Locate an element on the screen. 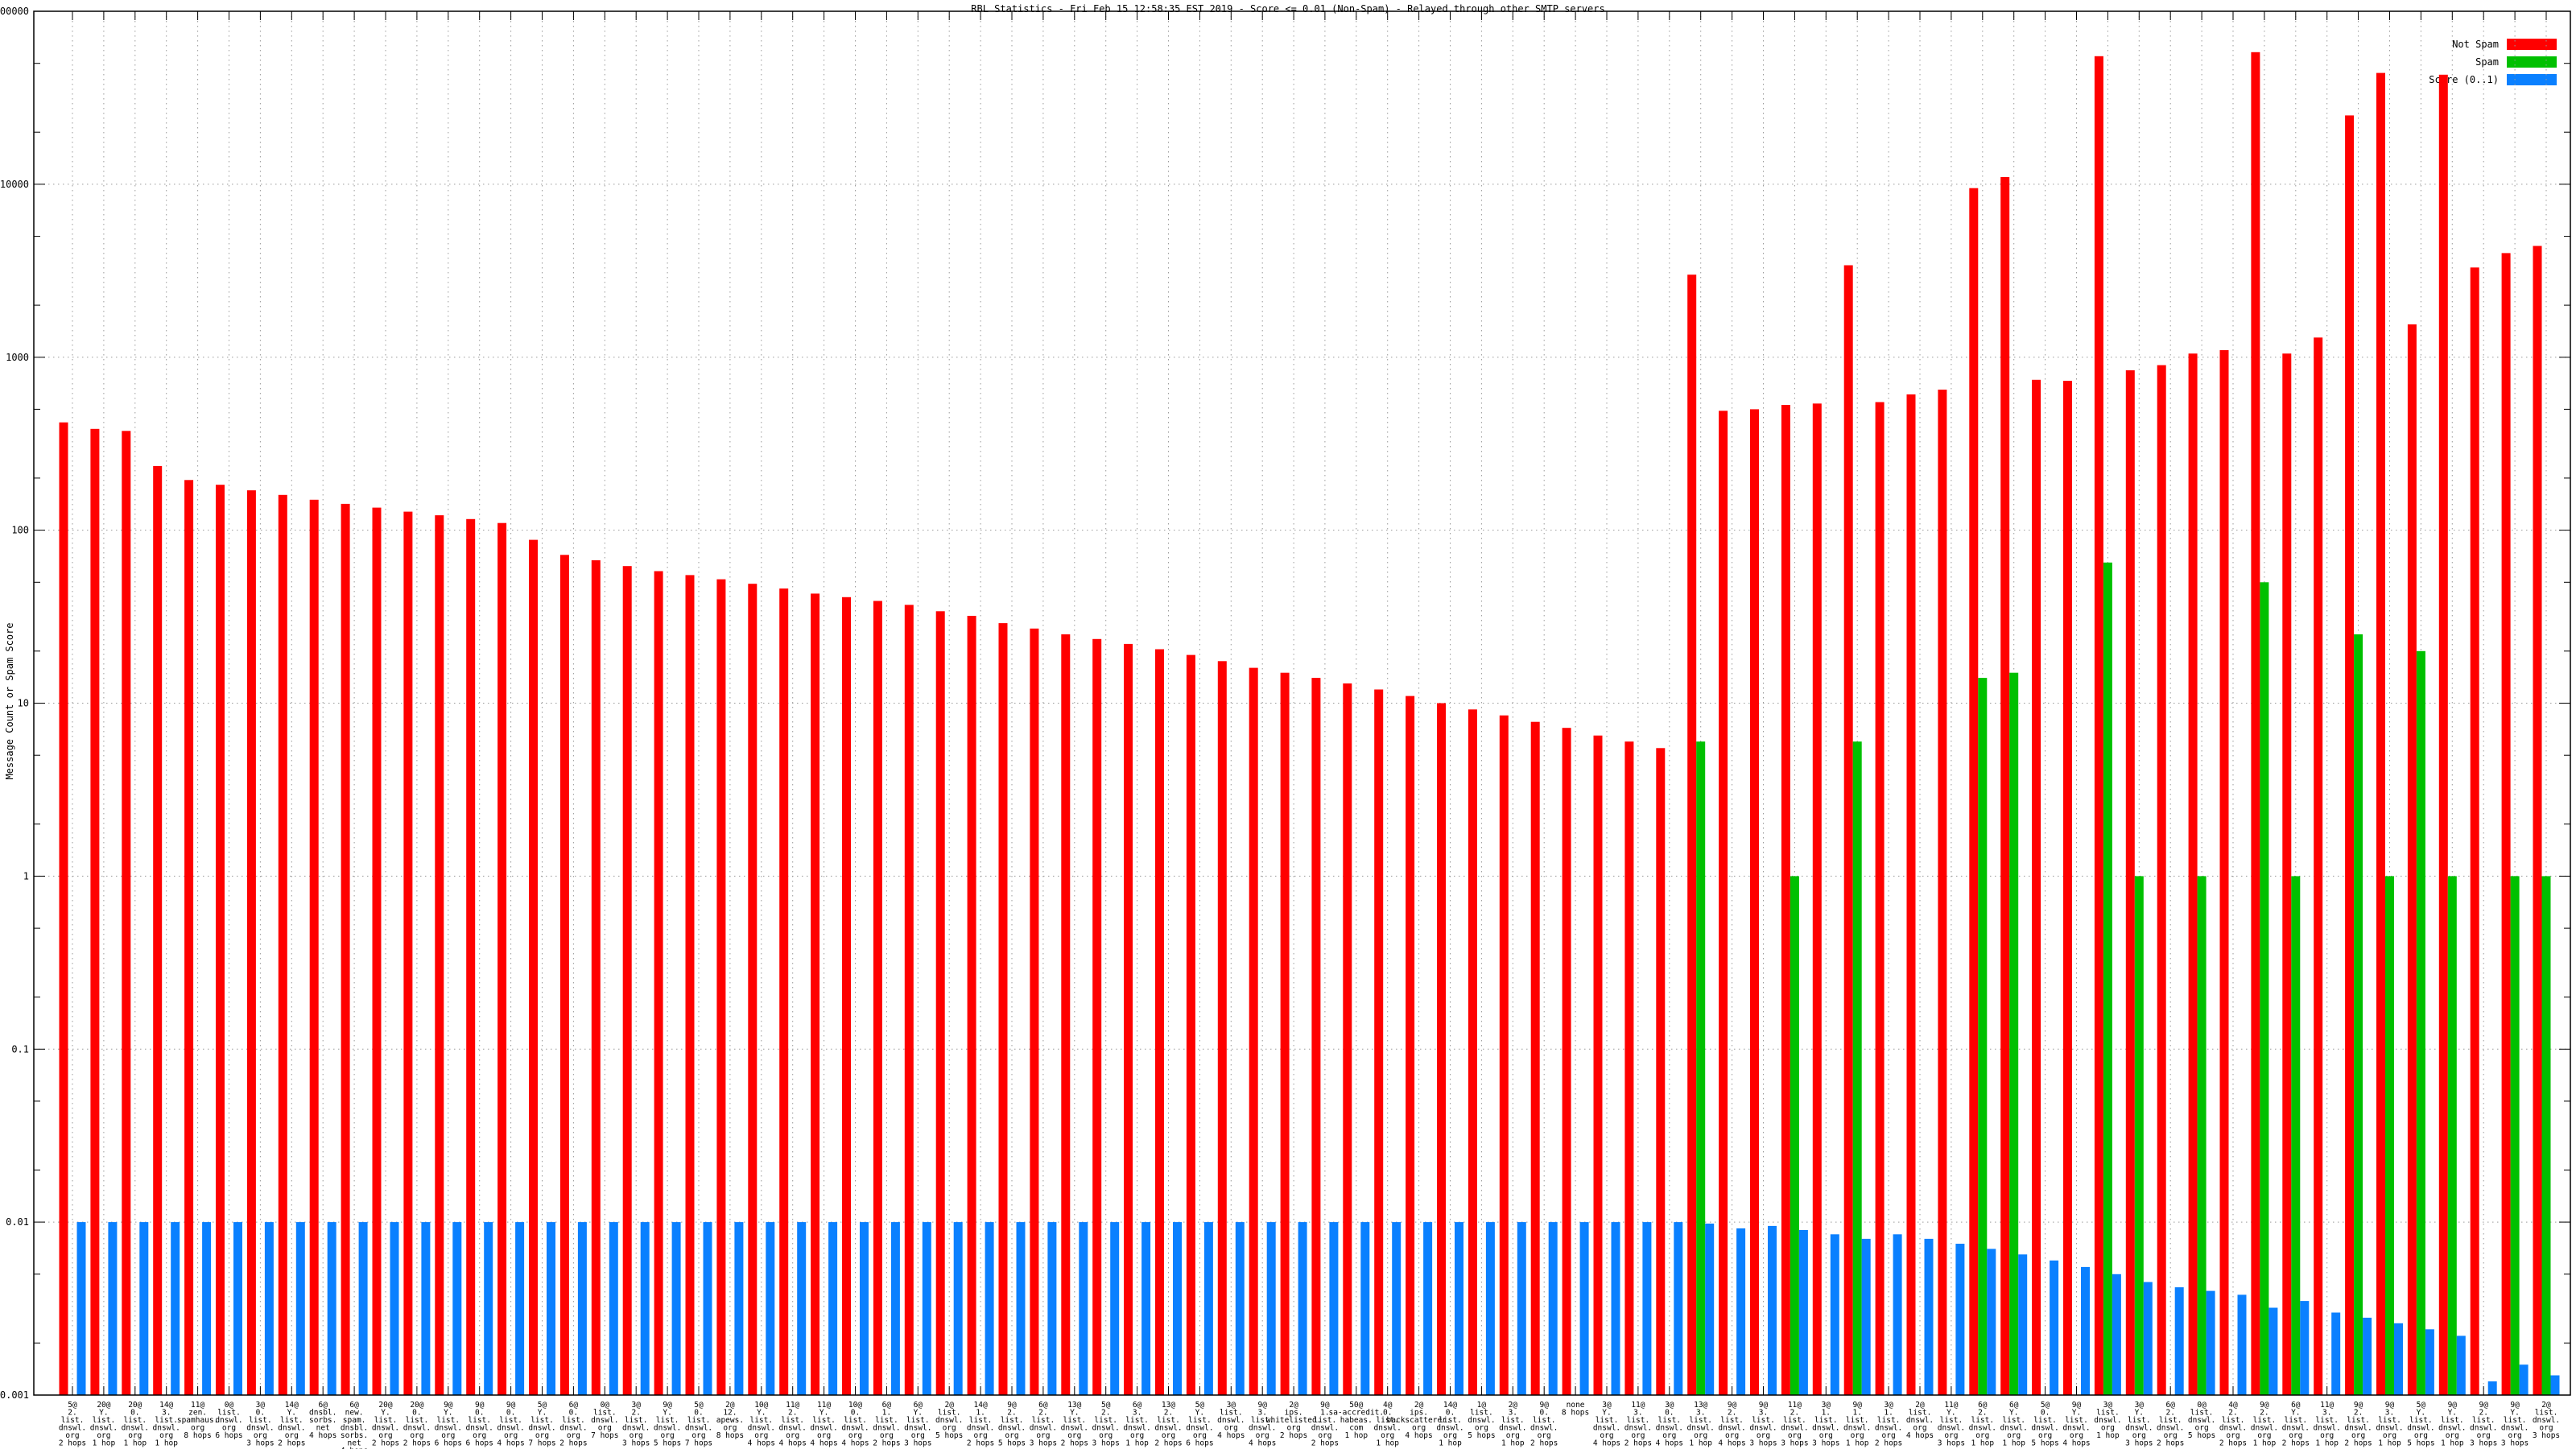 The height and width of the screenshot is (1449, 2576). svg-text: 0. is located at coordinates (1387, 1413).